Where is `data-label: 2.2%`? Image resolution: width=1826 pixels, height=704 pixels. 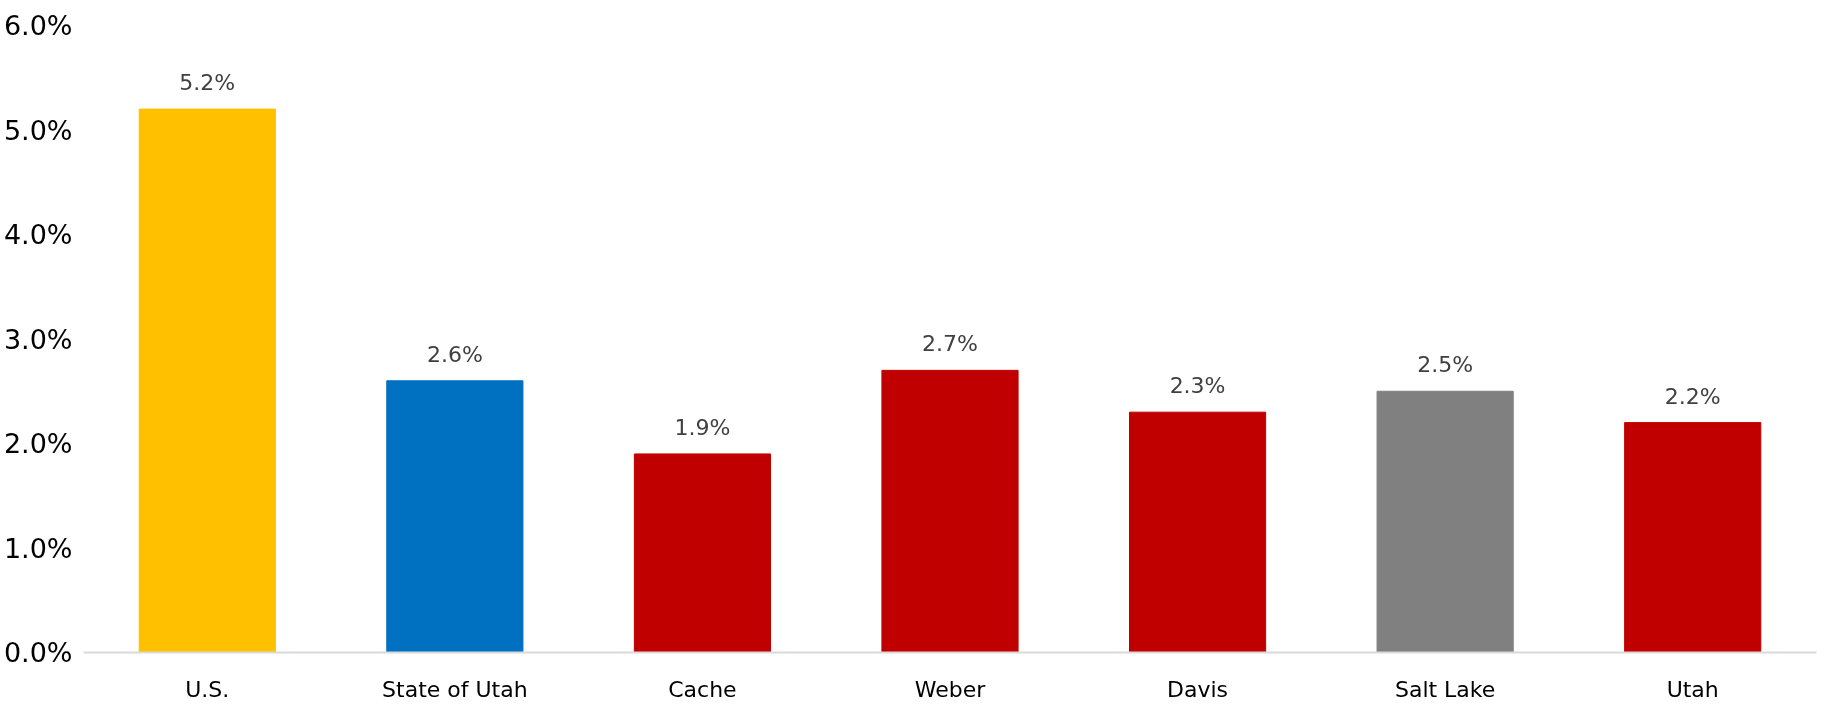 data-label: 2.2% is located at coordinates (1692, 396).